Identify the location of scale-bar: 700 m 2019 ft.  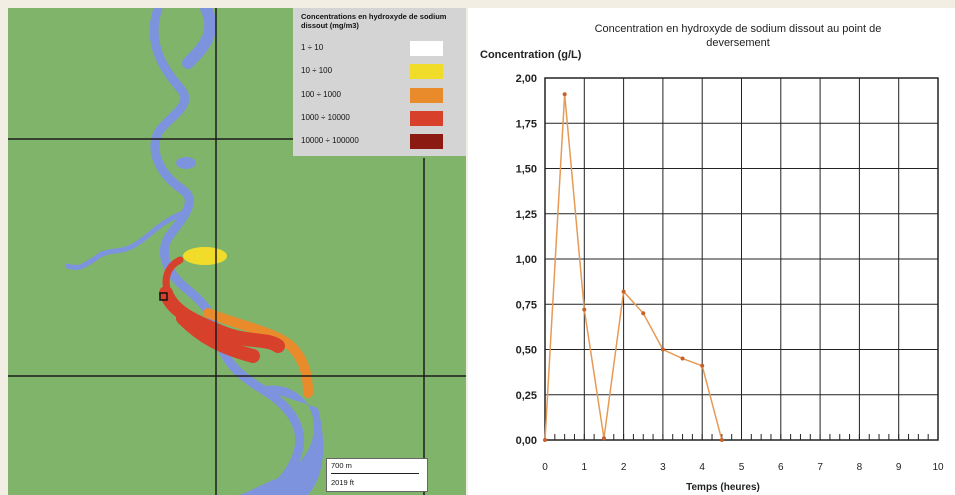
(377, 475).